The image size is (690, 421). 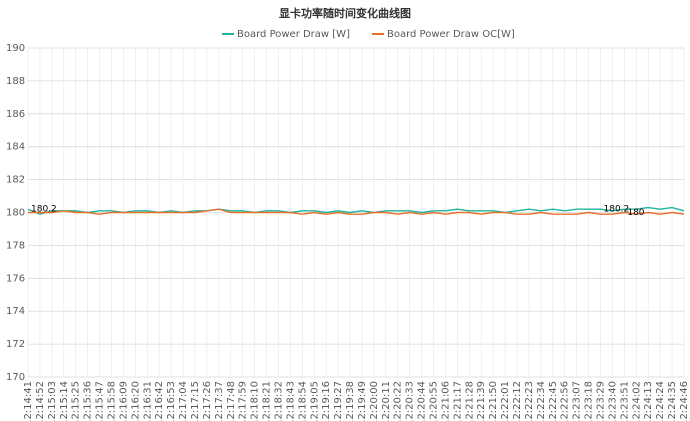 I want to click on x-tick-label: 12:23:07, so click(x=577, y=401).